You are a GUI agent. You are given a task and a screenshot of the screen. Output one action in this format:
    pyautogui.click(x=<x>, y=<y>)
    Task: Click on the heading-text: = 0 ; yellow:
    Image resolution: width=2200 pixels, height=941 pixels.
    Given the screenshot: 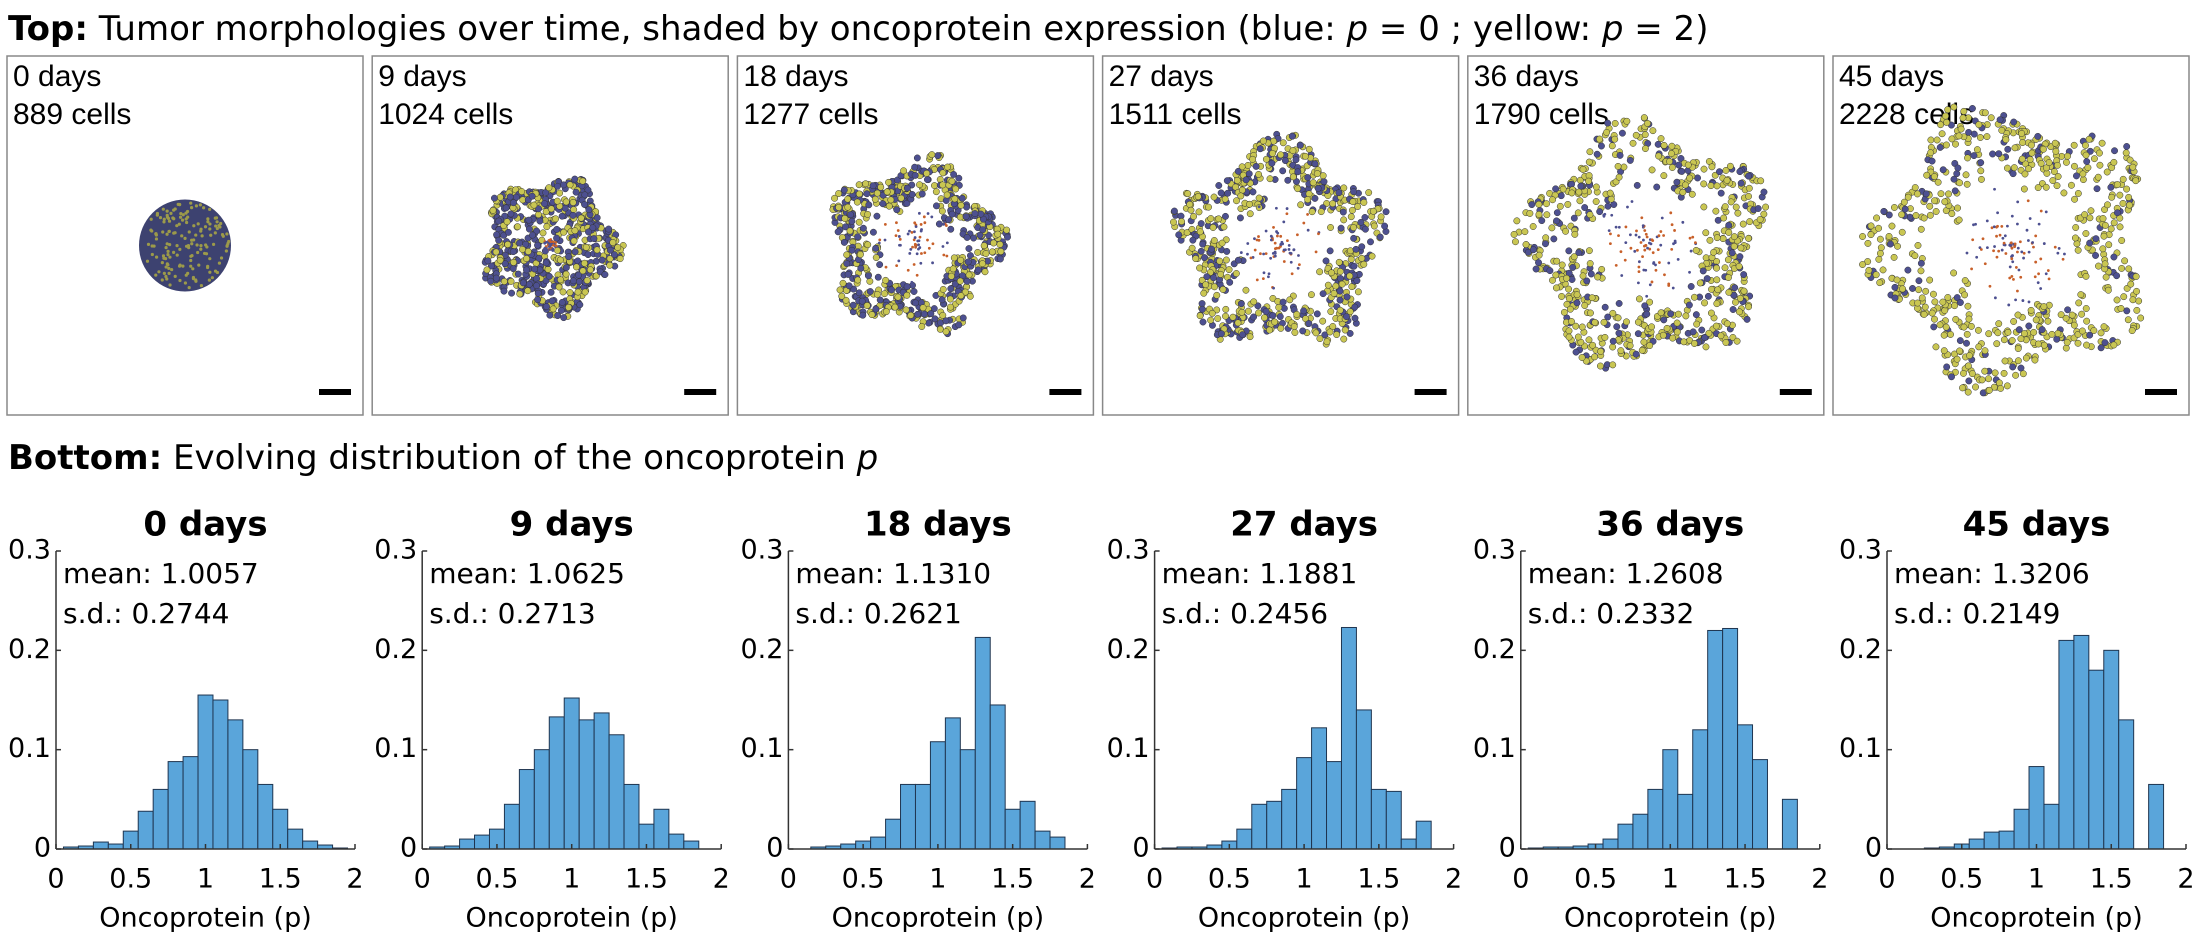 What is the action you would take?
    pyautogui.click(x=1485, y=29)
    